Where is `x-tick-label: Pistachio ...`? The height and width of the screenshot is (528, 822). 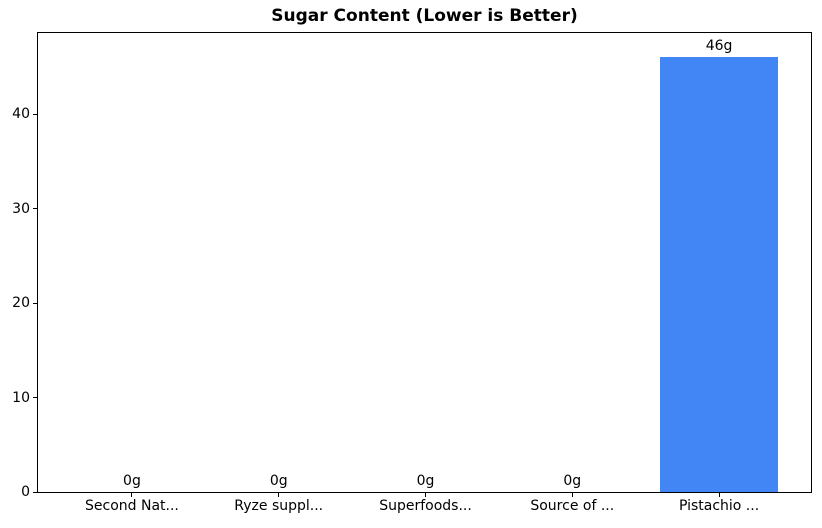 x-tick-label: Pistachio ... is located at coordinates (719, 506).